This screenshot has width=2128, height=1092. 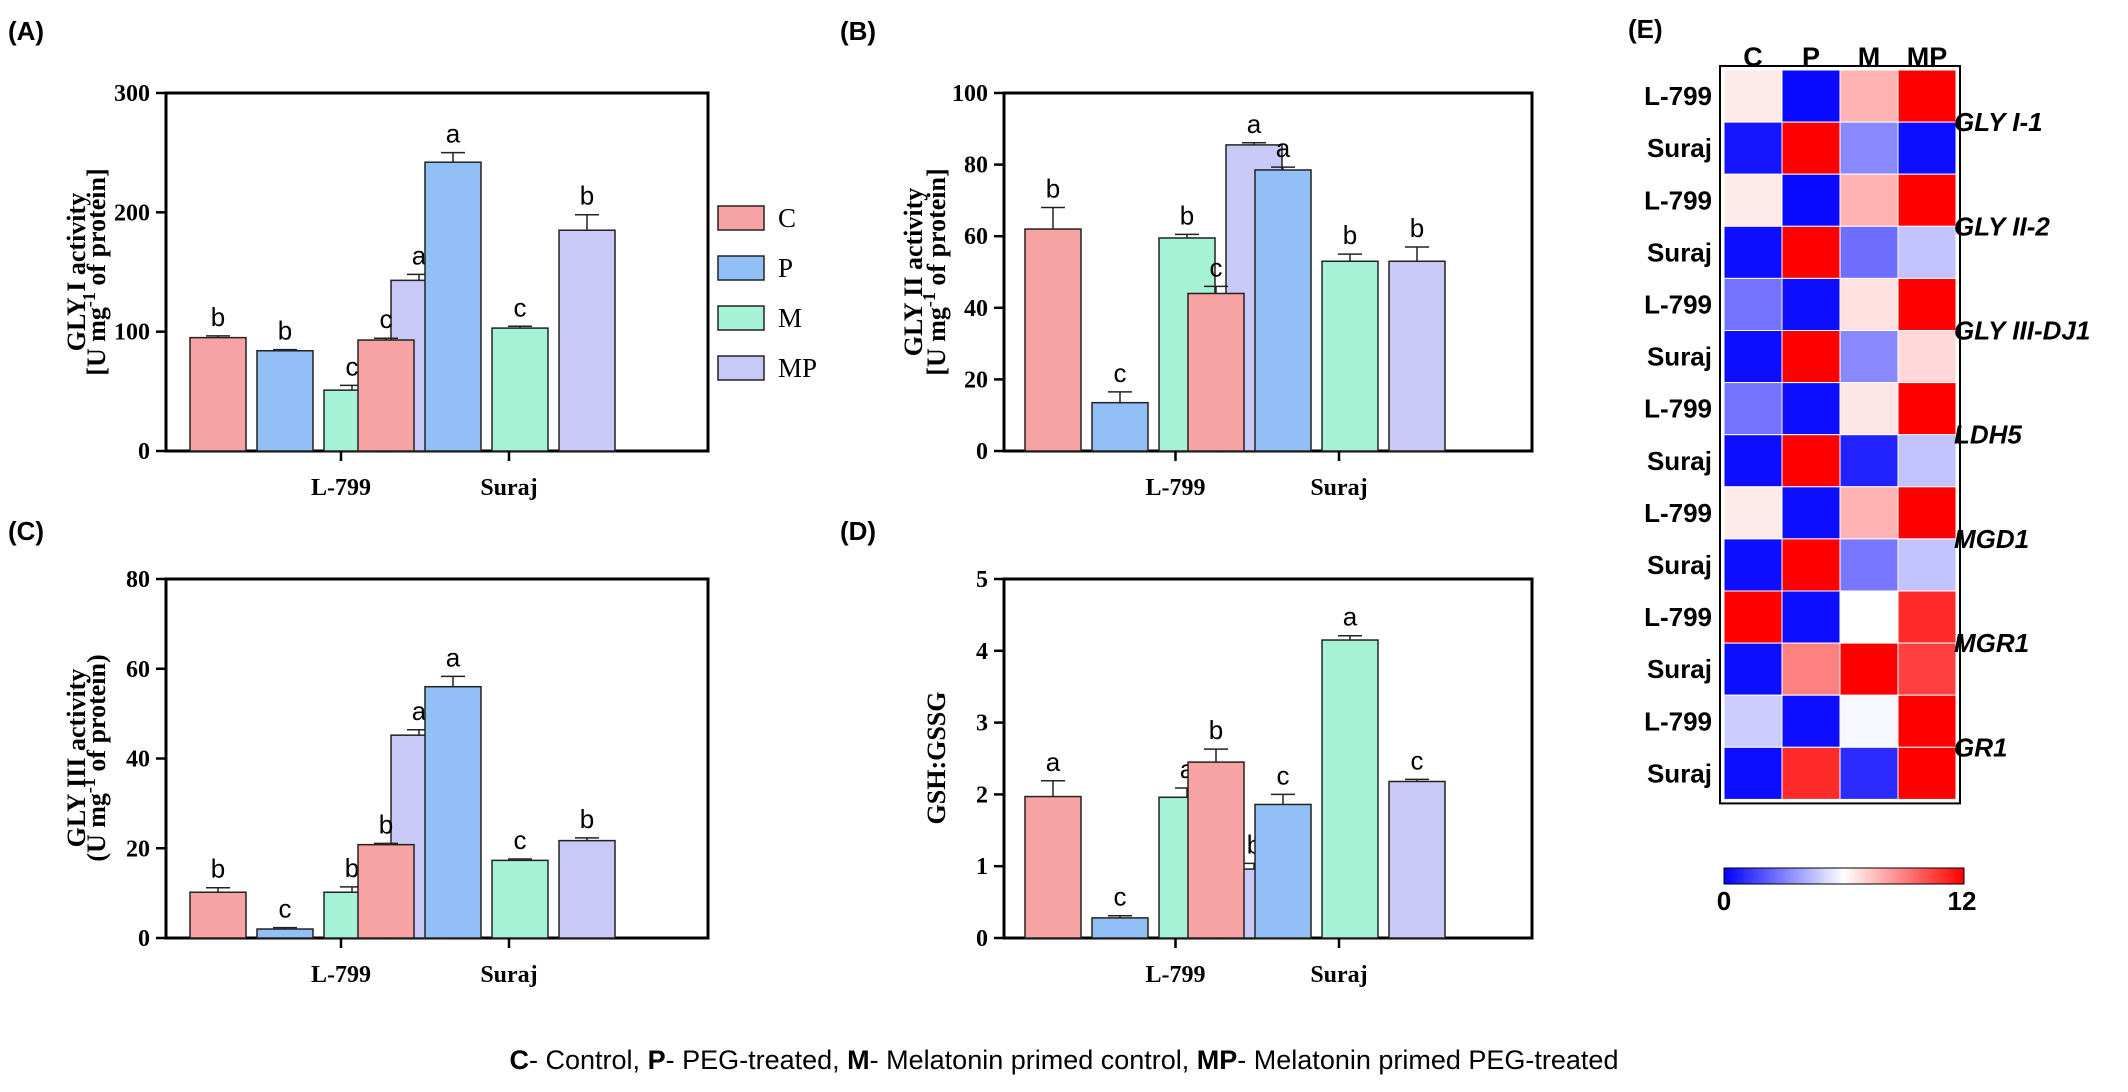 I want to click on y-tick-label: 300, so click(x=132, y=94).